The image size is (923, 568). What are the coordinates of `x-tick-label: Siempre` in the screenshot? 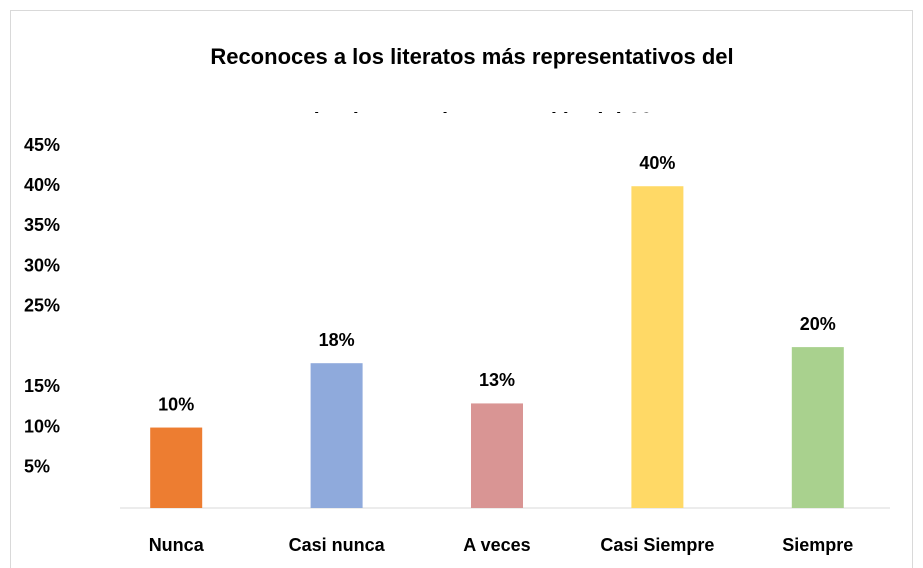 It's located at (817, 545).